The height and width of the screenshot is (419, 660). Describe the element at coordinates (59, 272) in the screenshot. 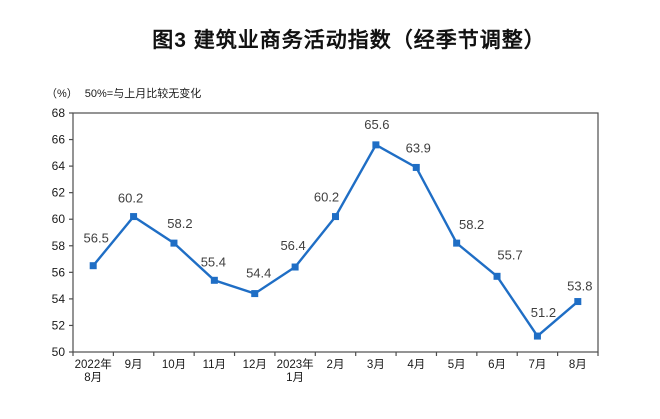

I see `y-axis-tick-label: 56` at that location.